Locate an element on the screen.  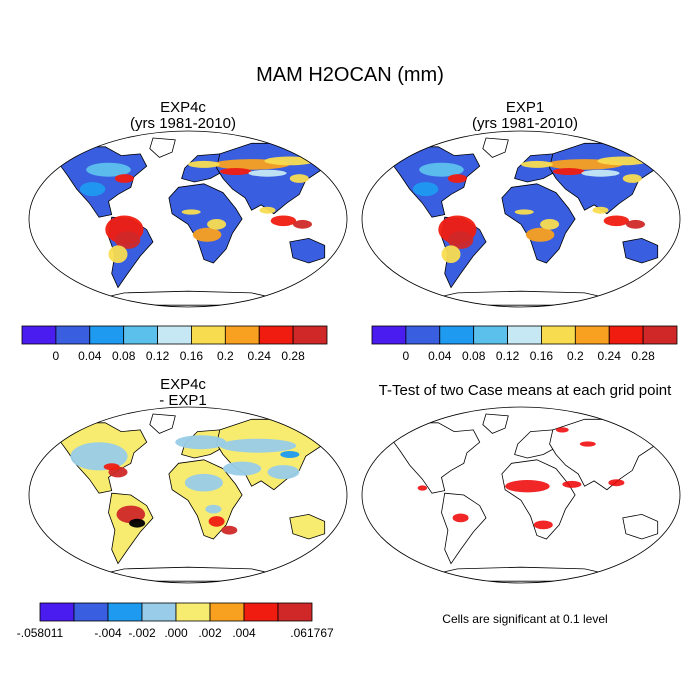
colorbar-3: -.058011 -.004 -.002 .000 .002 .004 .061767 is located at coordinates (175, 621).